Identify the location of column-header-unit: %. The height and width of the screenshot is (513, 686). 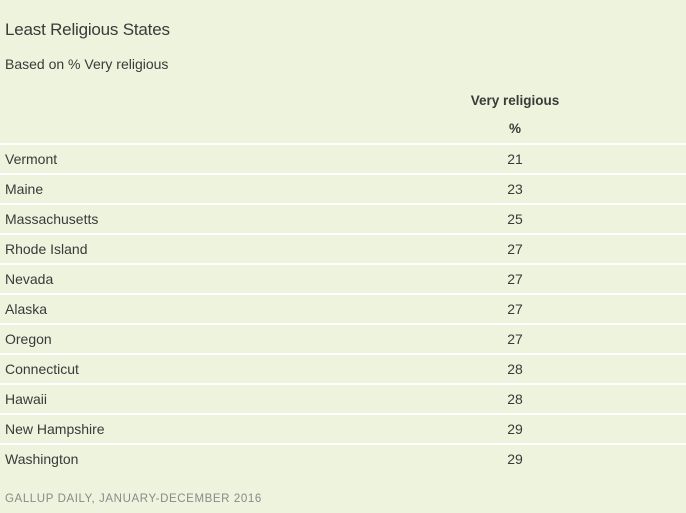
(514, 128).